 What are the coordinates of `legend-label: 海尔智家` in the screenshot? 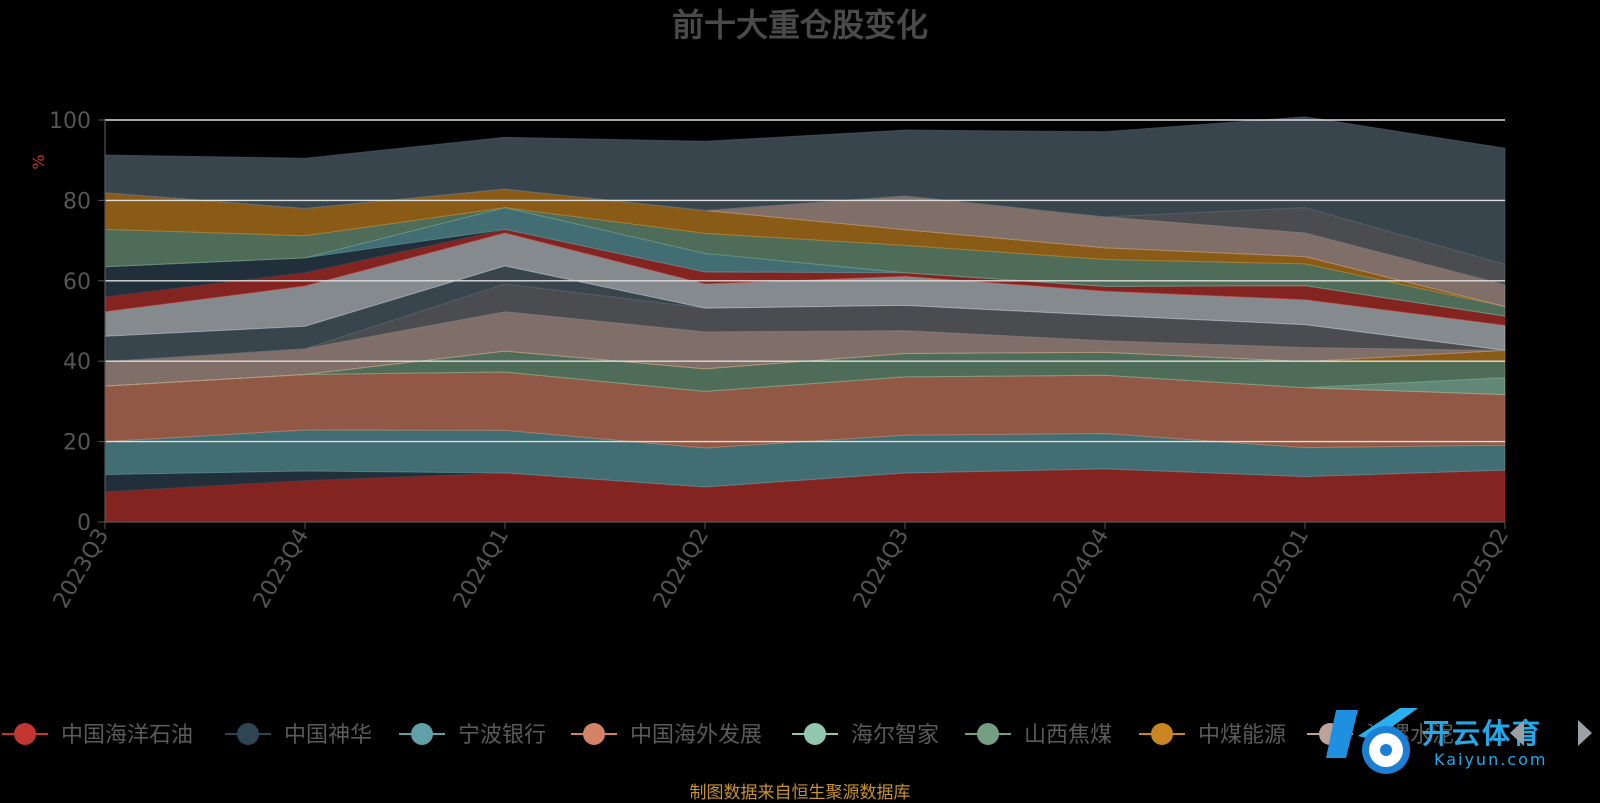 It's located at (895, 735).